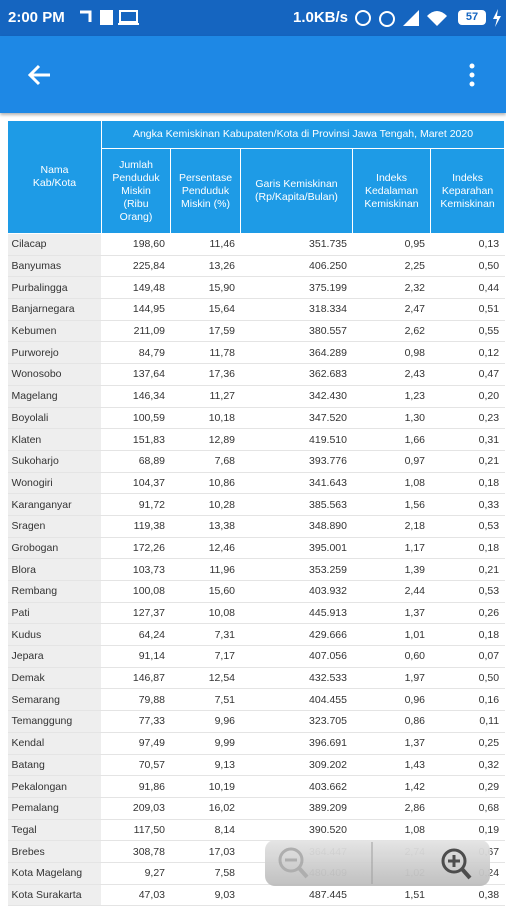  What do you see at coordinates (136, 700) in the screenshot?
I see `cell: 79,88` at bounding box center [136, 700].